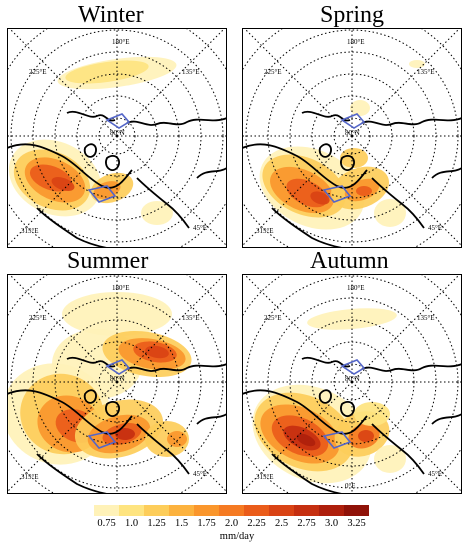 Image resolution: width=468 pixels, height=550 pixels. What do you see at coordinates (181, 523) in the screenshot?
I see `colorbar-tick-label: 1.5` at bounding box center [181, 523].